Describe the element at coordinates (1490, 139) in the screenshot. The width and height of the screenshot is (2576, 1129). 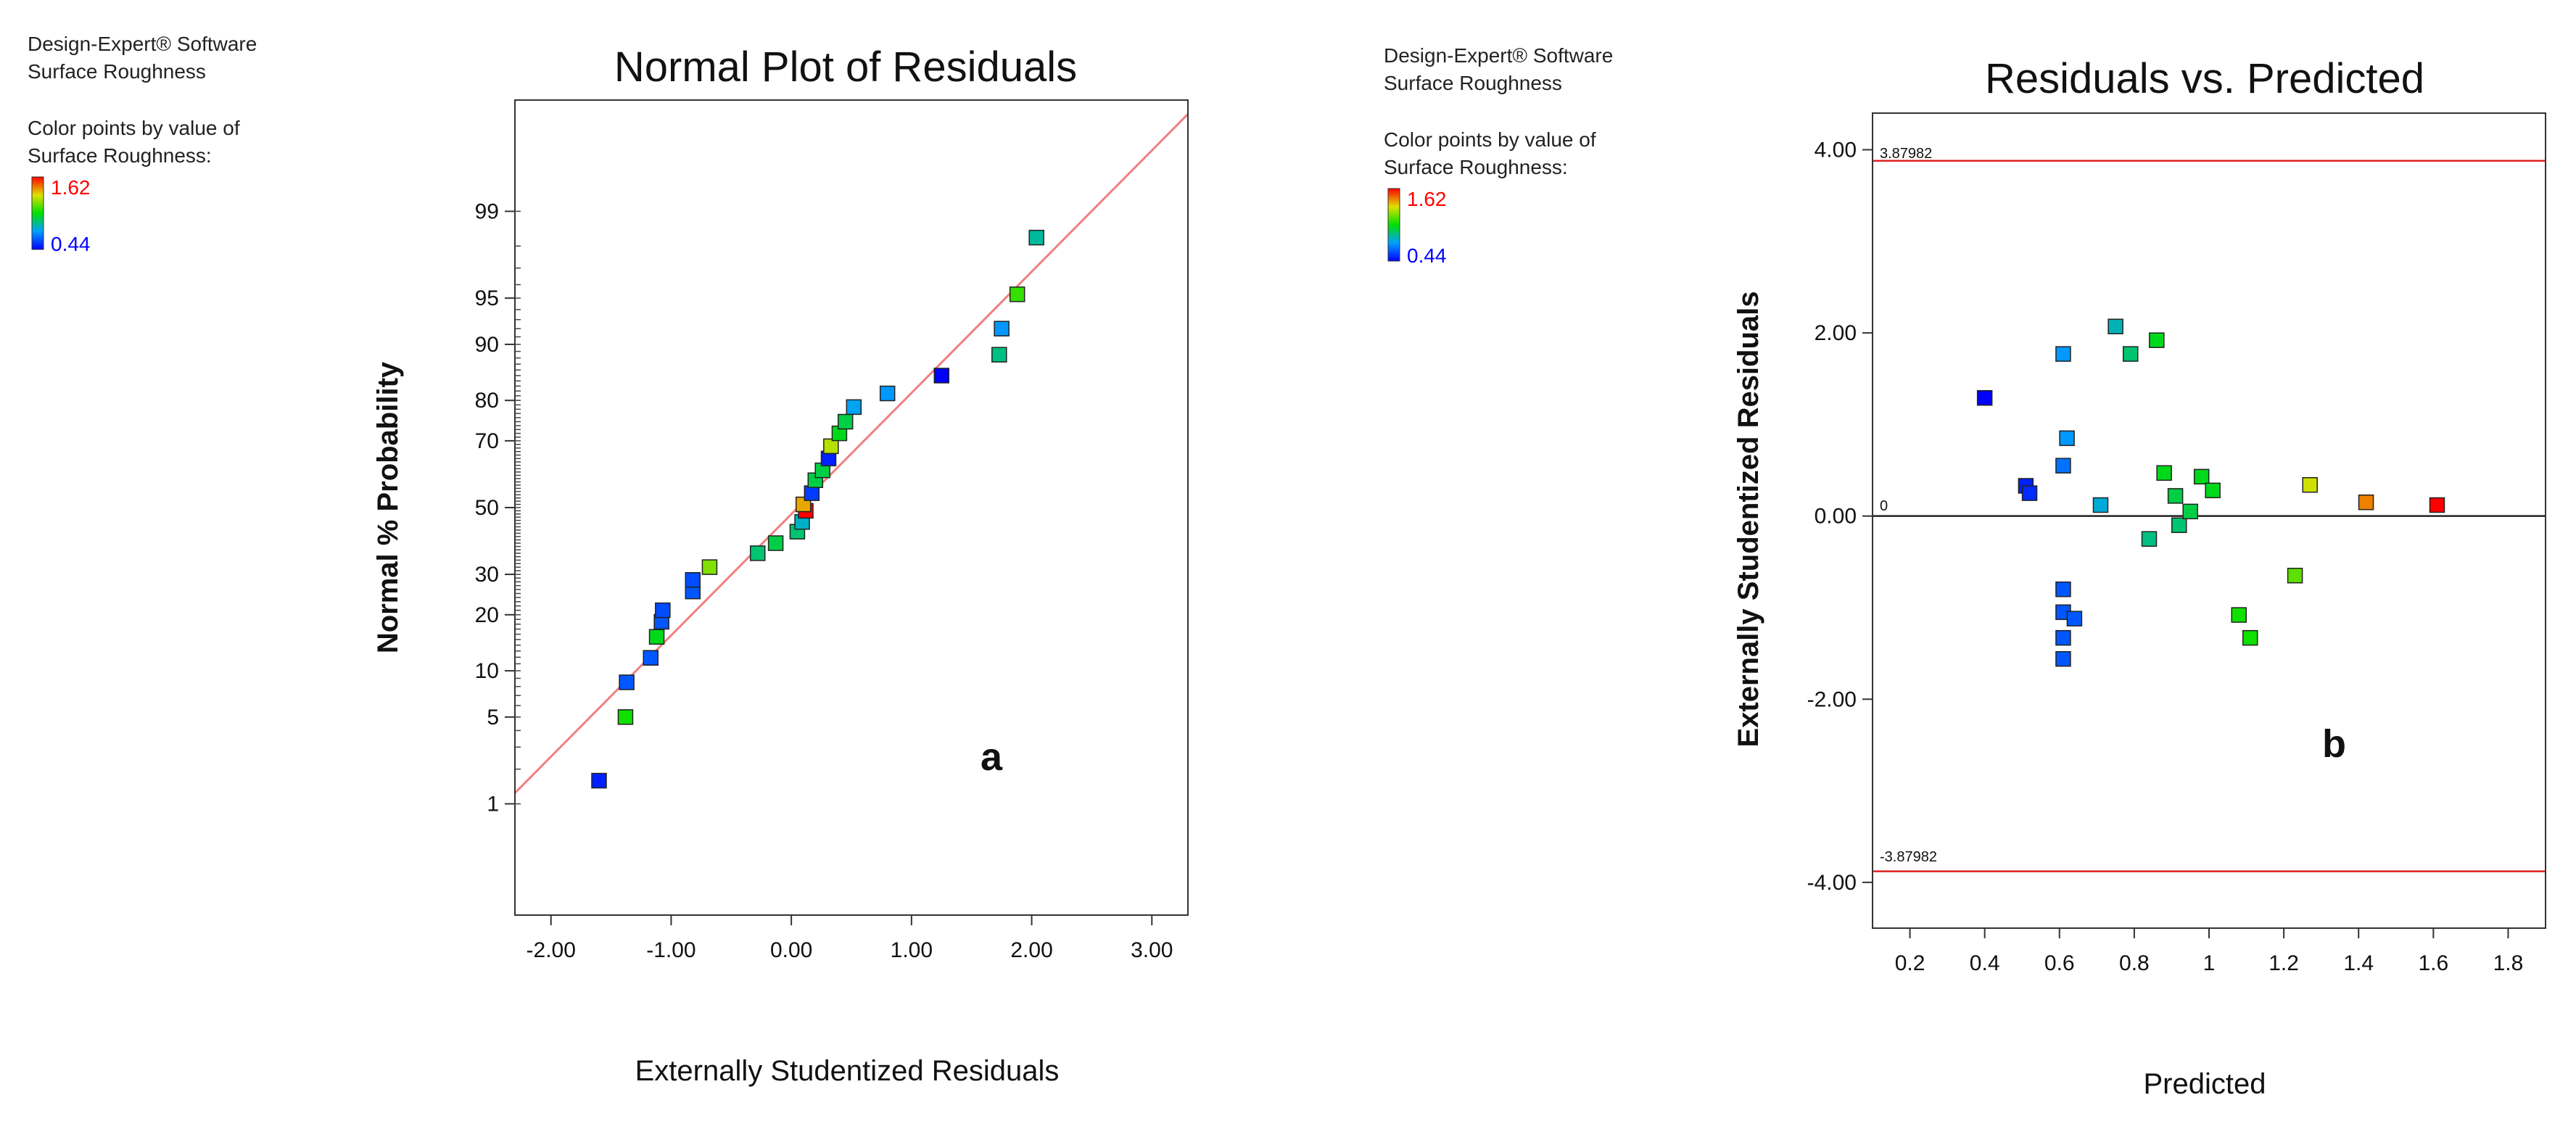
I see `legend-b-color-title-1: Color points by value of` at that location.